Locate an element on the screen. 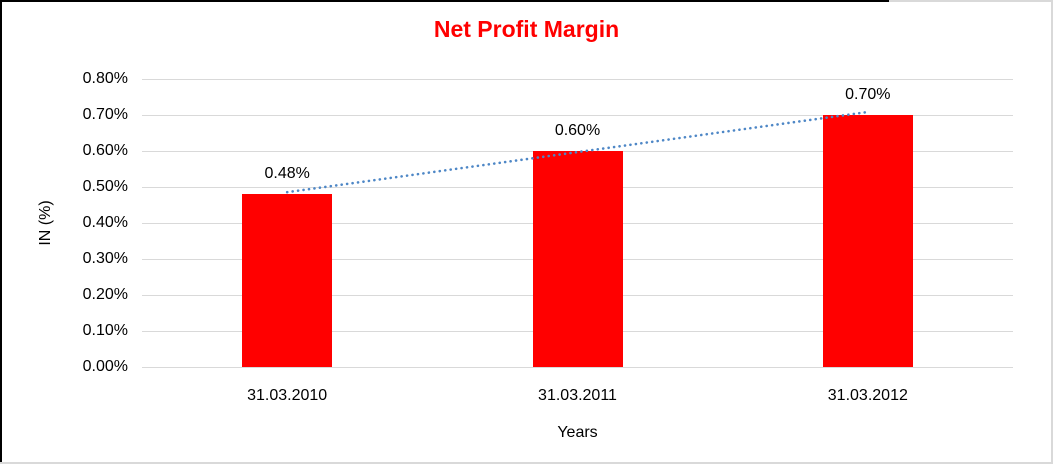 This screenshot has height=464, width=1053. x-category-label: 31.03.2012 is located at coordinates (867, 395).